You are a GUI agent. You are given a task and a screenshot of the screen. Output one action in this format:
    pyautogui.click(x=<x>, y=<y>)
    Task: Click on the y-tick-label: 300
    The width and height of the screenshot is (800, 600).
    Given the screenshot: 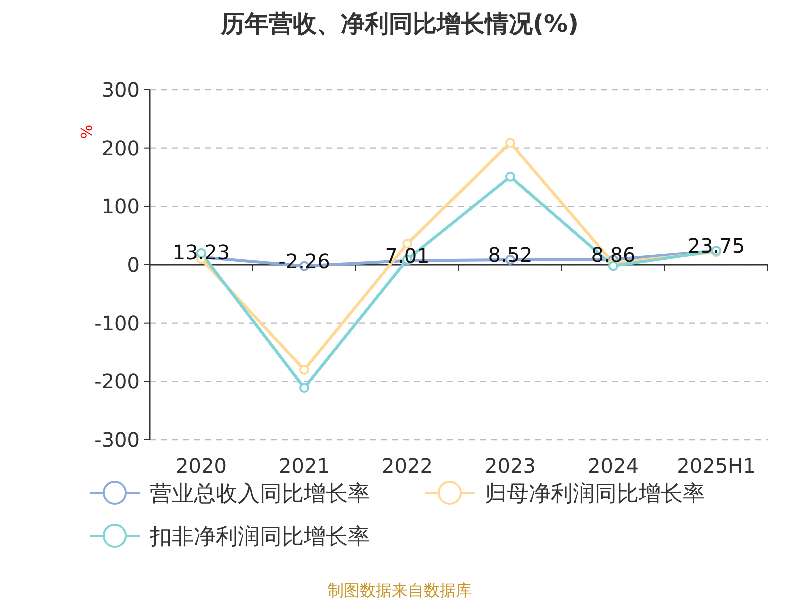 What is the action you would take?
    pyautogui.click(x=121, y=90)
    